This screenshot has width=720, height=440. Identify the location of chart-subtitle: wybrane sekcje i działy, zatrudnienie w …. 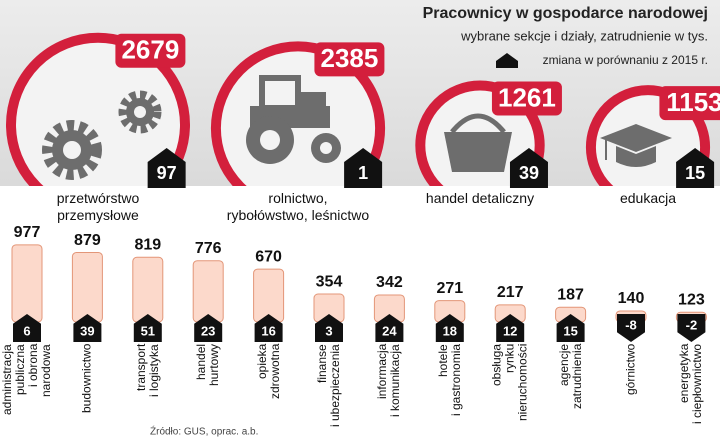
(584, 35).